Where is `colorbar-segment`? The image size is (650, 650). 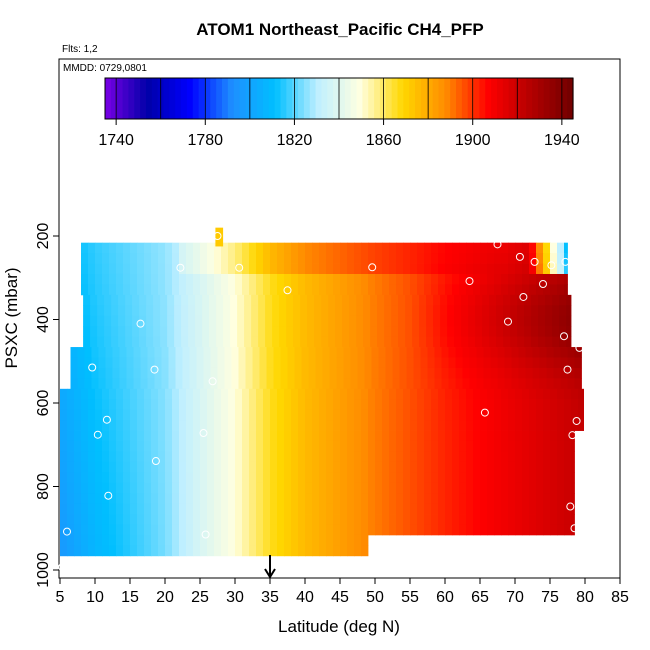 colorbar-segment is located at coordinates (418, 98).